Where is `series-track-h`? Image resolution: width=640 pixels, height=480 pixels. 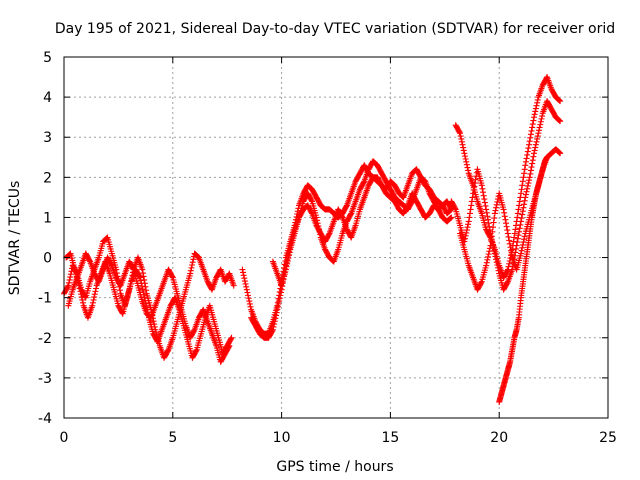
series-track-h is located at coordinates (506, 195).